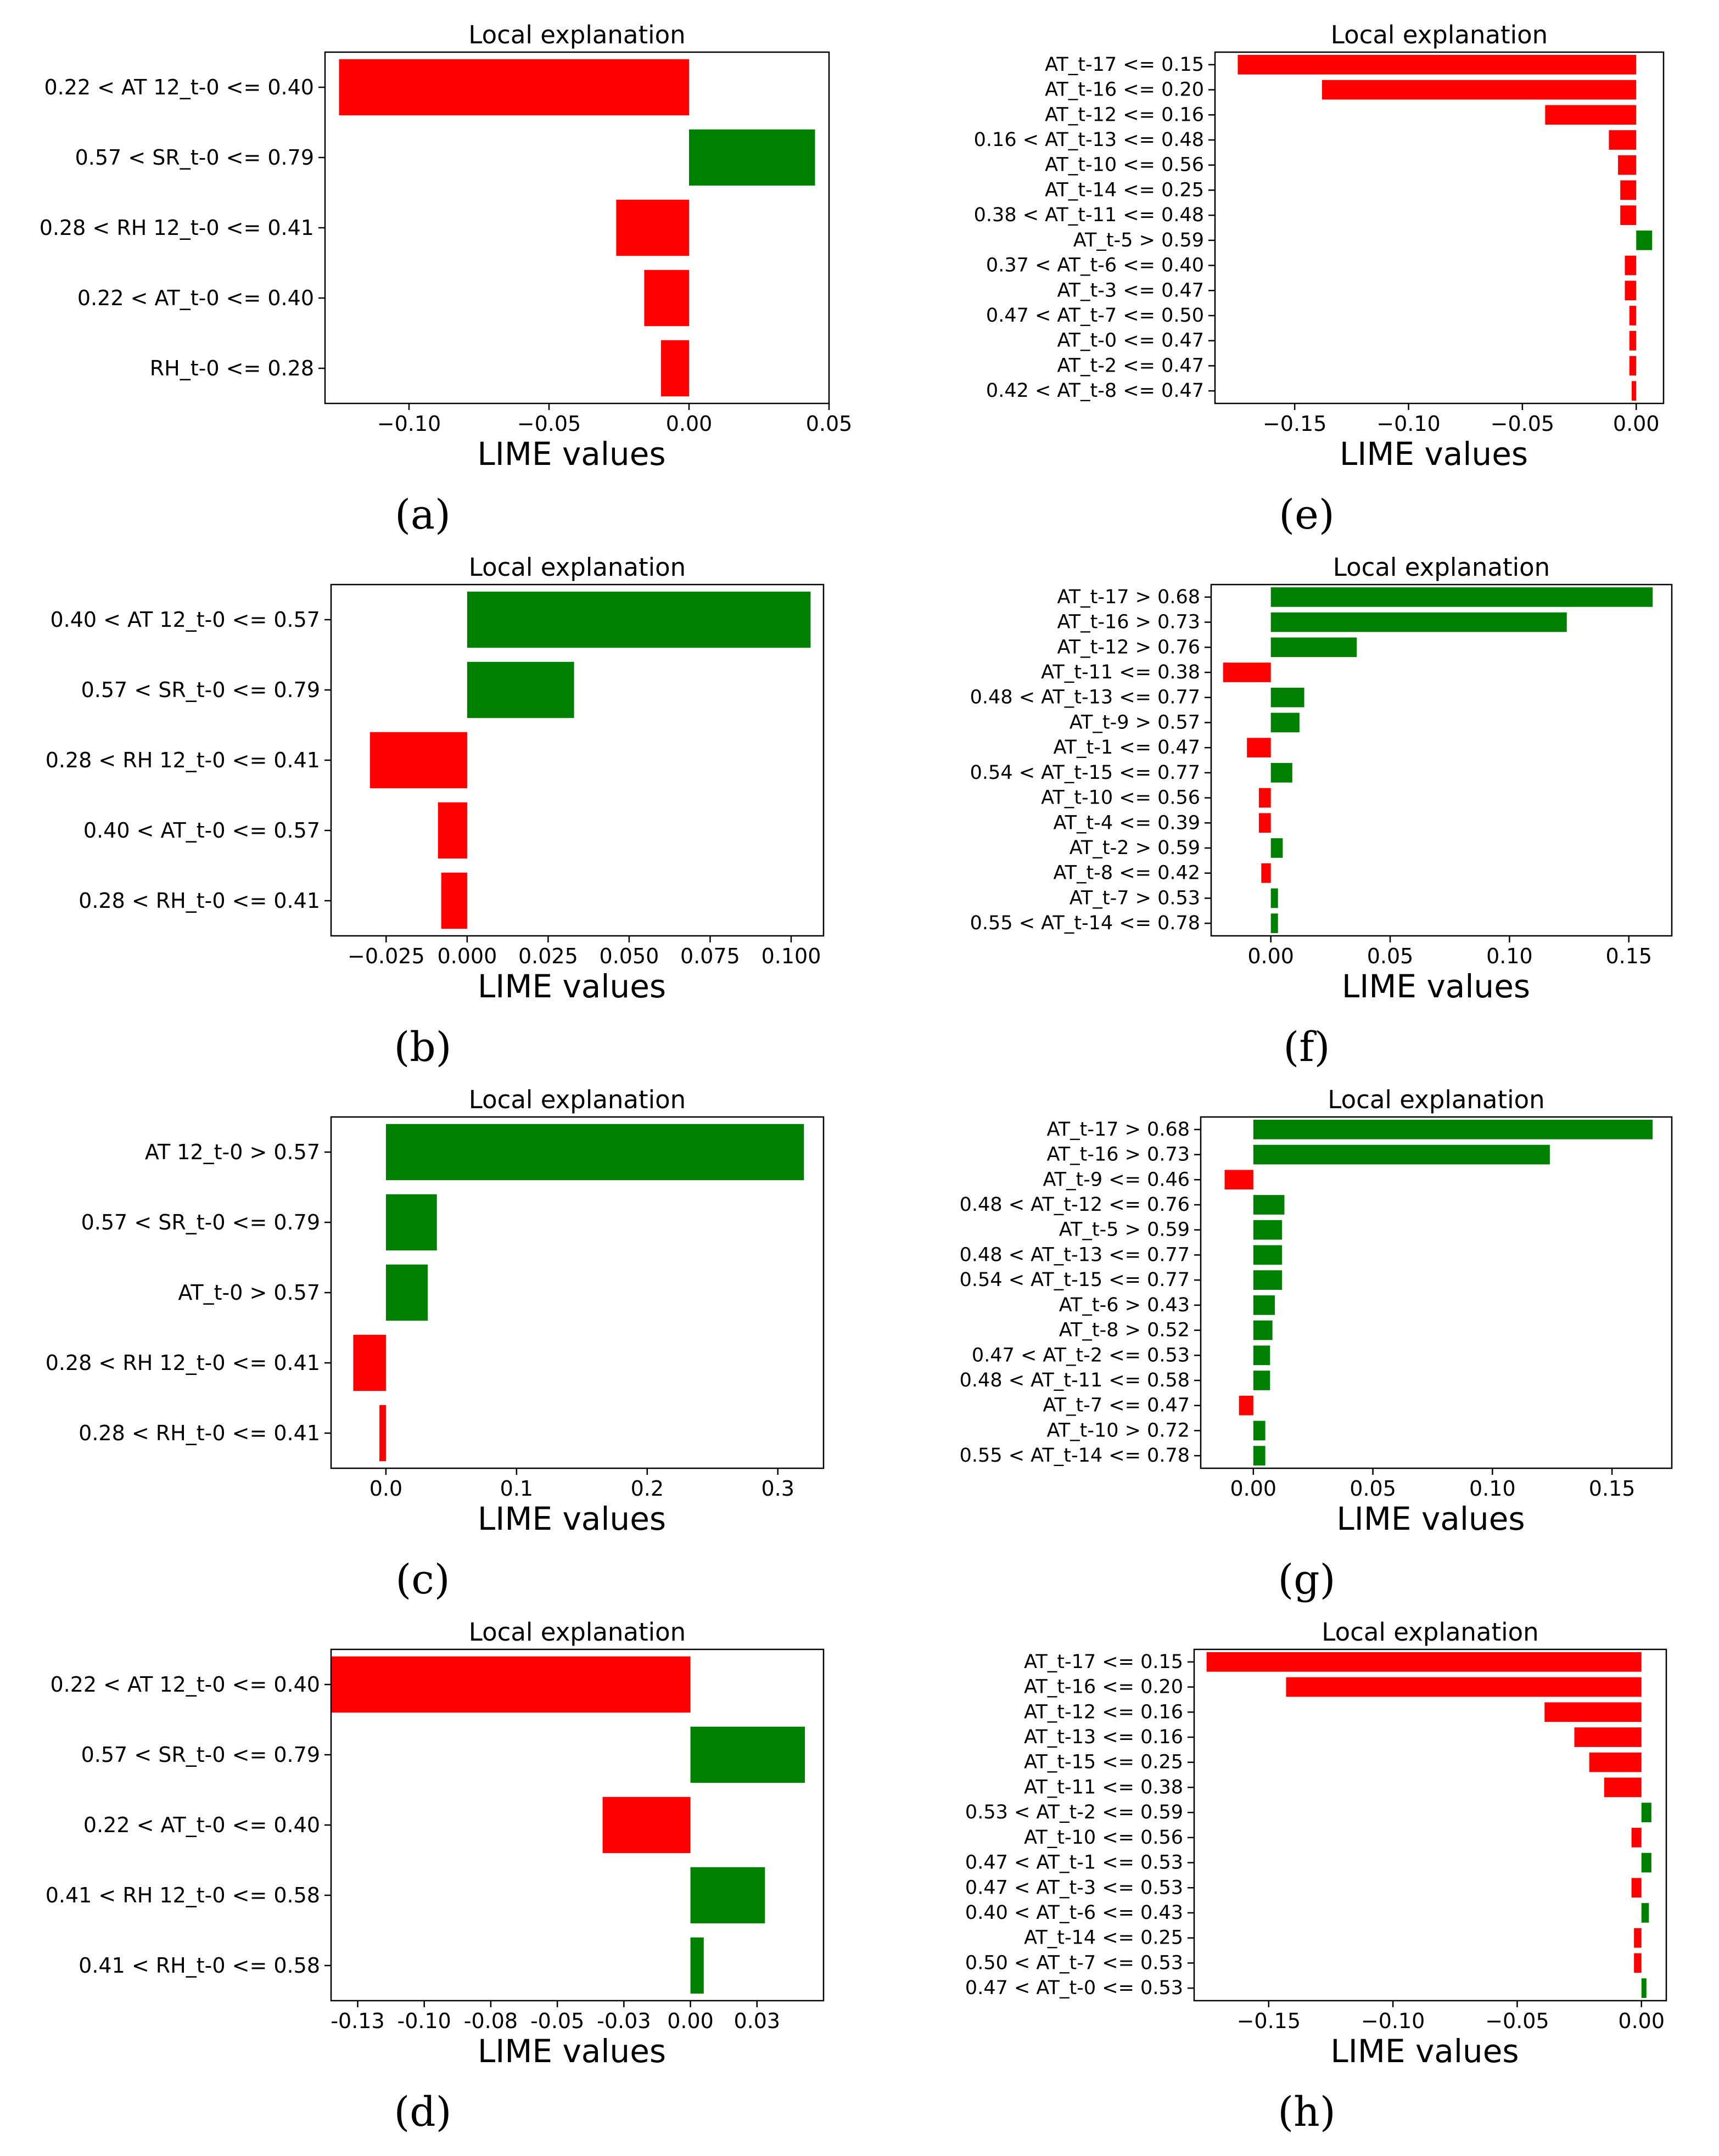 The image size is (1719, 2156). Describe the element at coordinates (829, 424) in the screenshot. I see `chart-a-xtick-label-3: 0.05` at that location.